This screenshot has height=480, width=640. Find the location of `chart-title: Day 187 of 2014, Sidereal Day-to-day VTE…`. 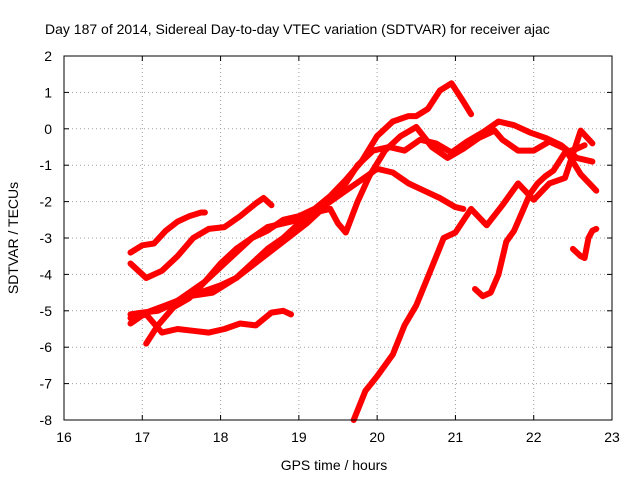

chart-title: Day 187 of 2014, Sidereal Day-to-day VTE… is located at coordinates (297, 29).